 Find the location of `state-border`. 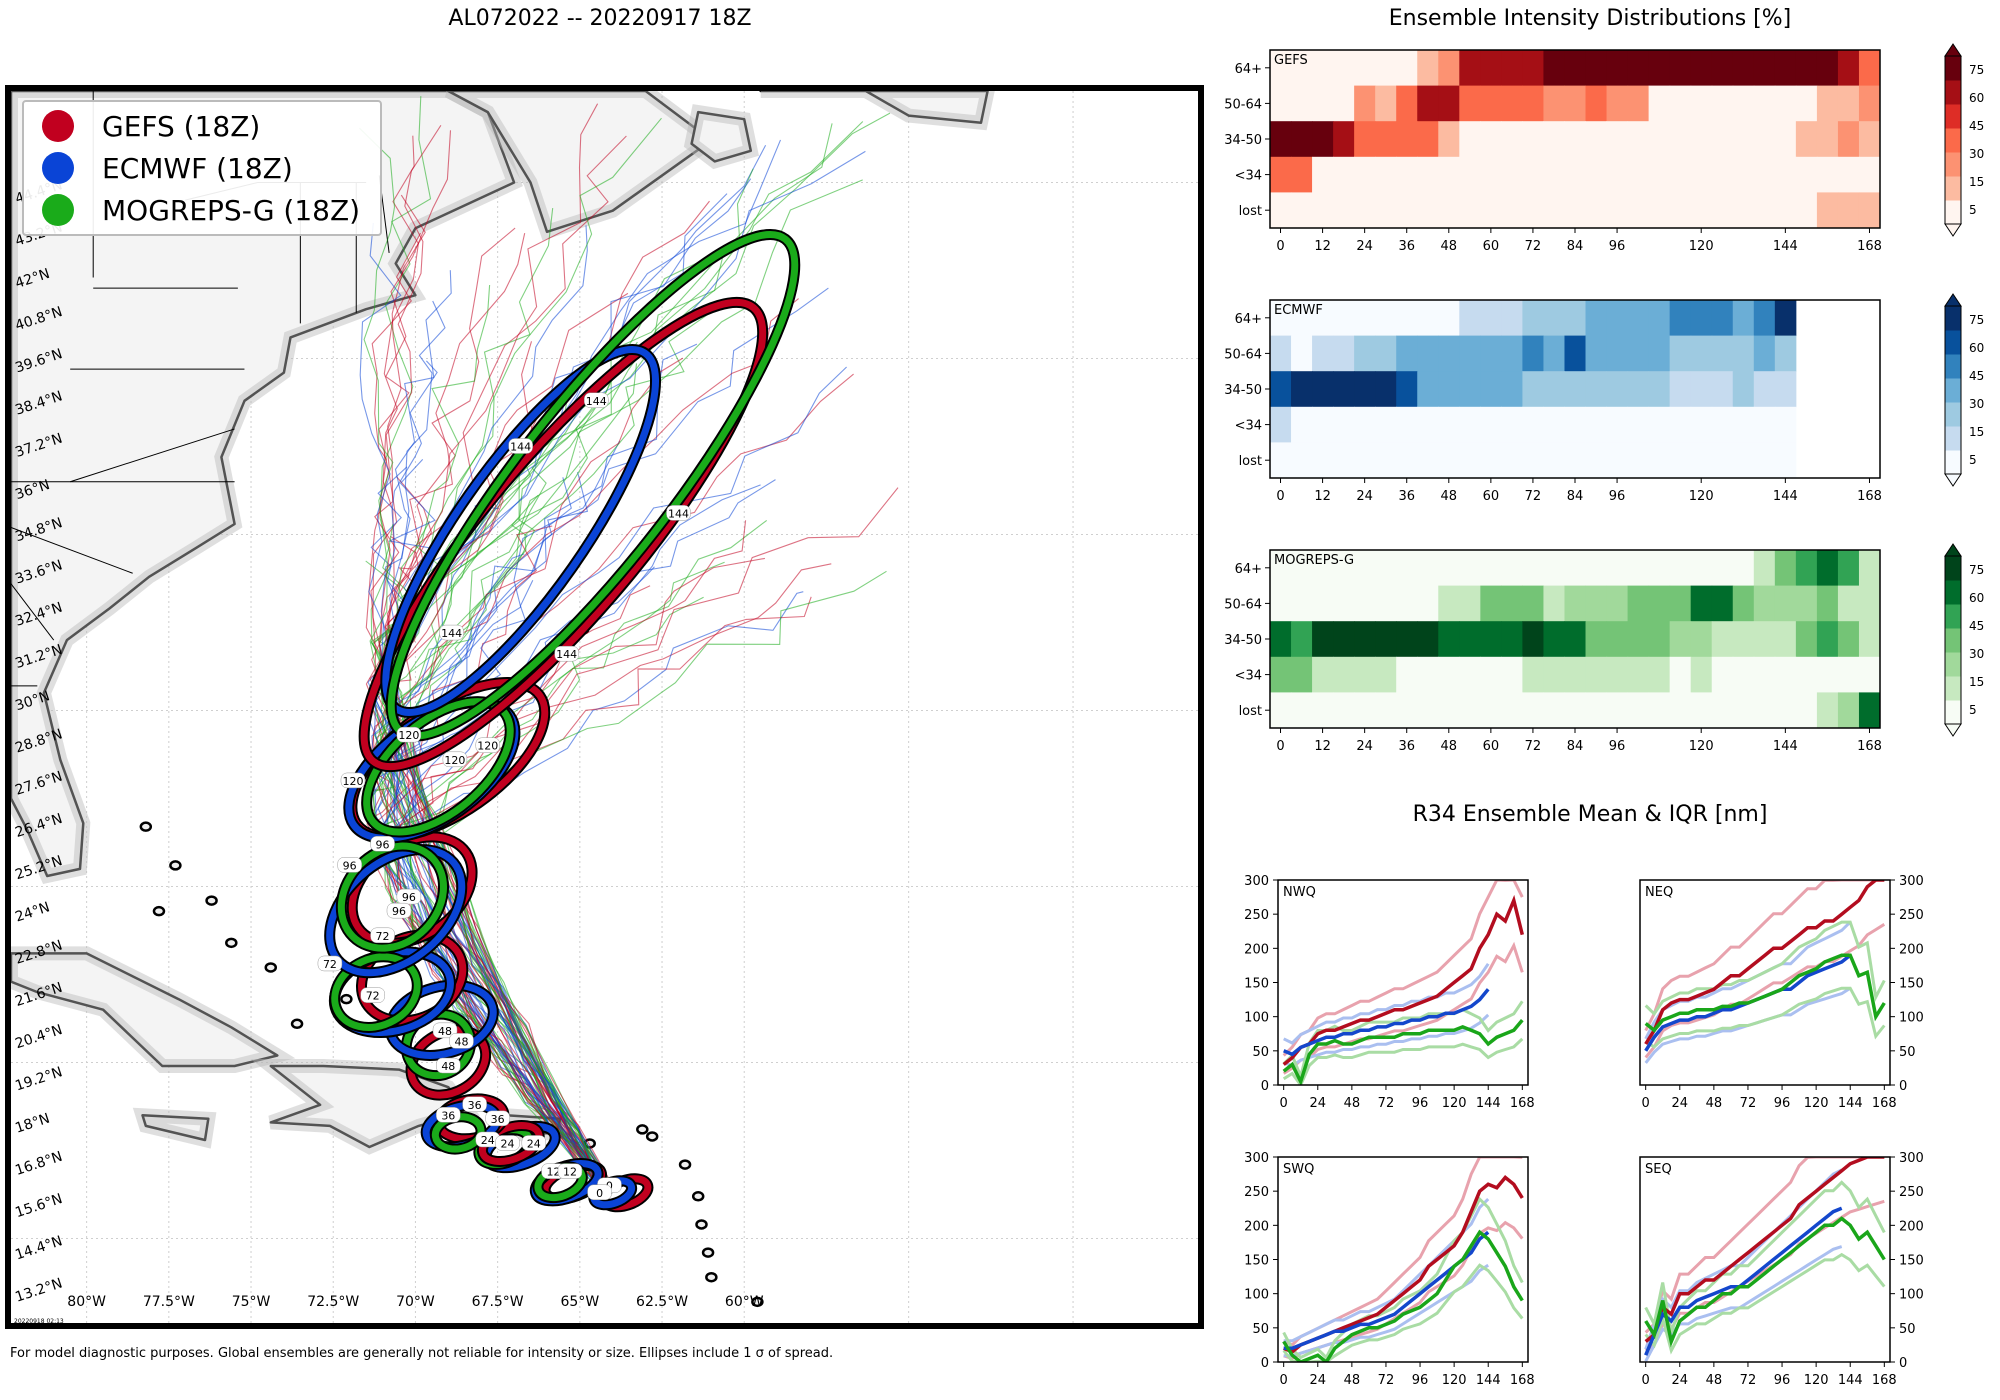

state-border is located at coordinates (71, 550).